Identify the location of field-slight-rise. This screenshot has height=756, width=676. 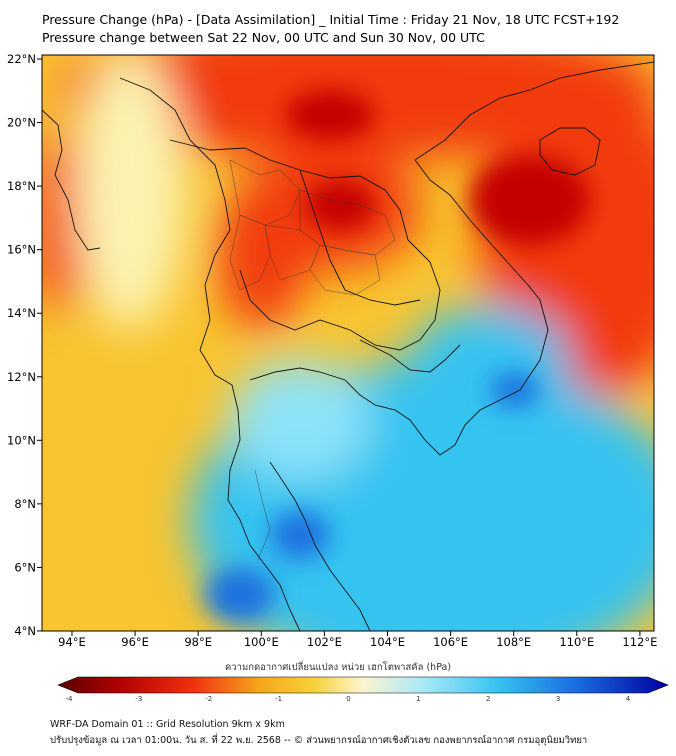
(300, 420).